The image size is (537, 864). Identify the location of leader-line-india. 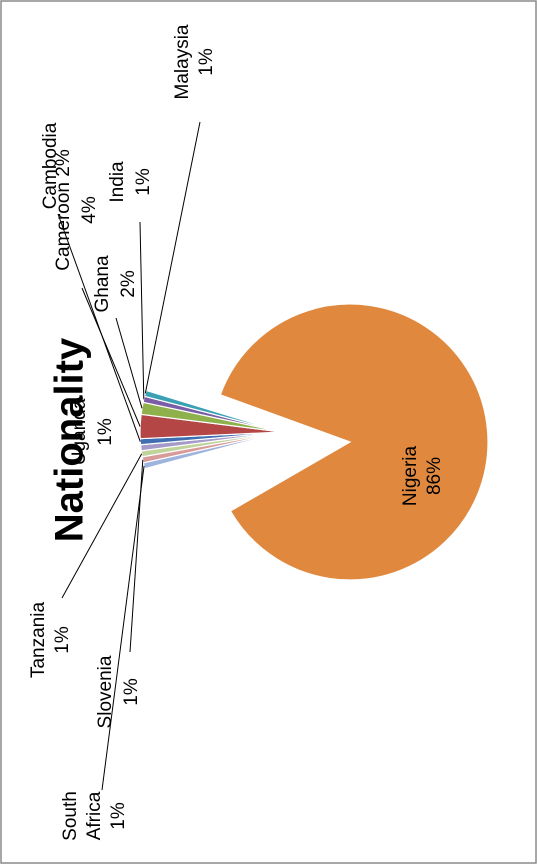
(142, 310).